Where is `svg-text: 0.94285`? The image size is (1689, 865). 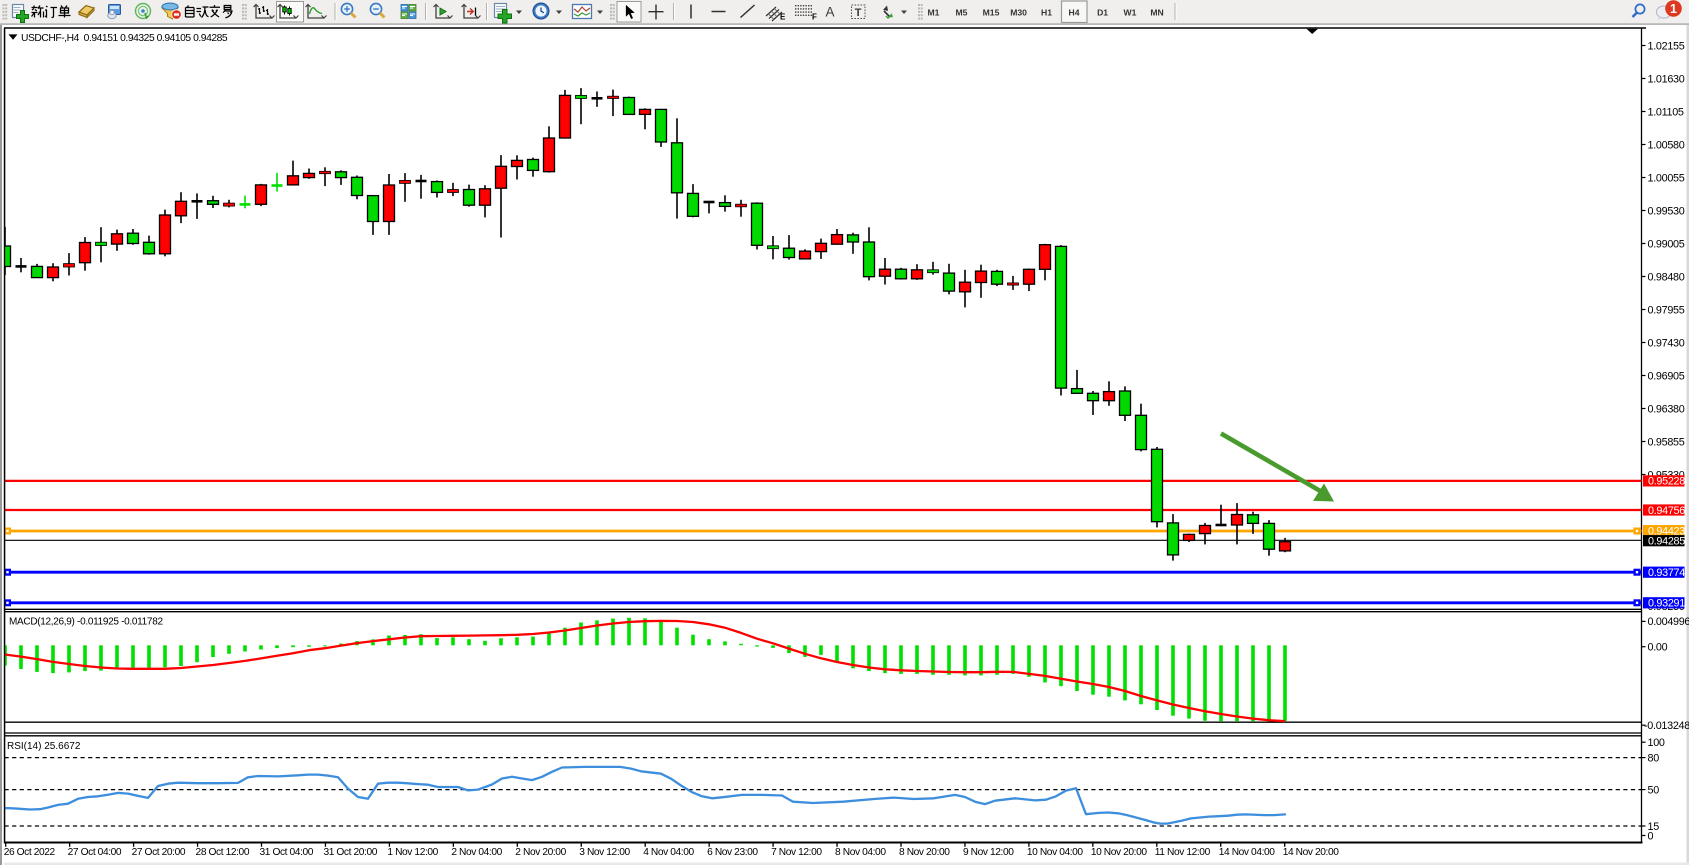 svg-text: 0.94285 is located at coordinates (1666, 542).